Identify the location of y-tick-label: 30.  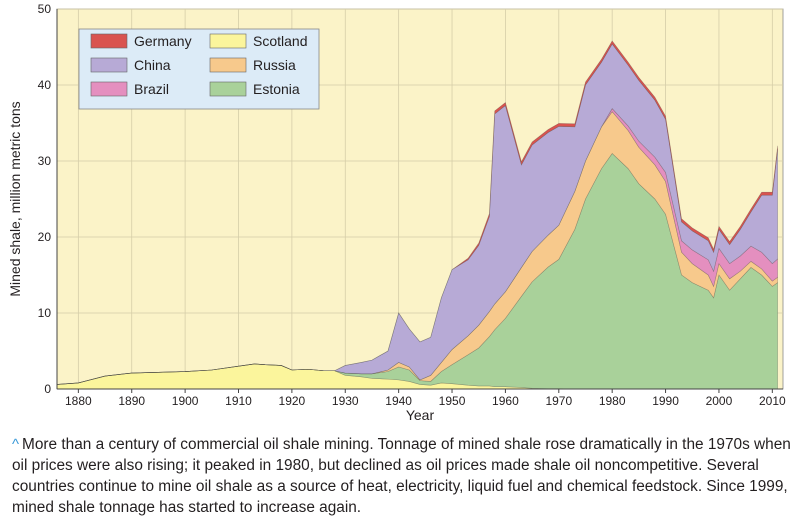
(45, 161).